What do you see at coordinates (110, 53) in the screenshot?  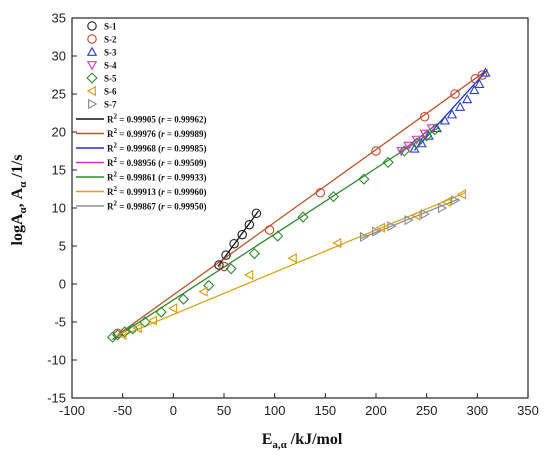 I see `legend-label-s3: S-3` at bounding box center [110, 53].